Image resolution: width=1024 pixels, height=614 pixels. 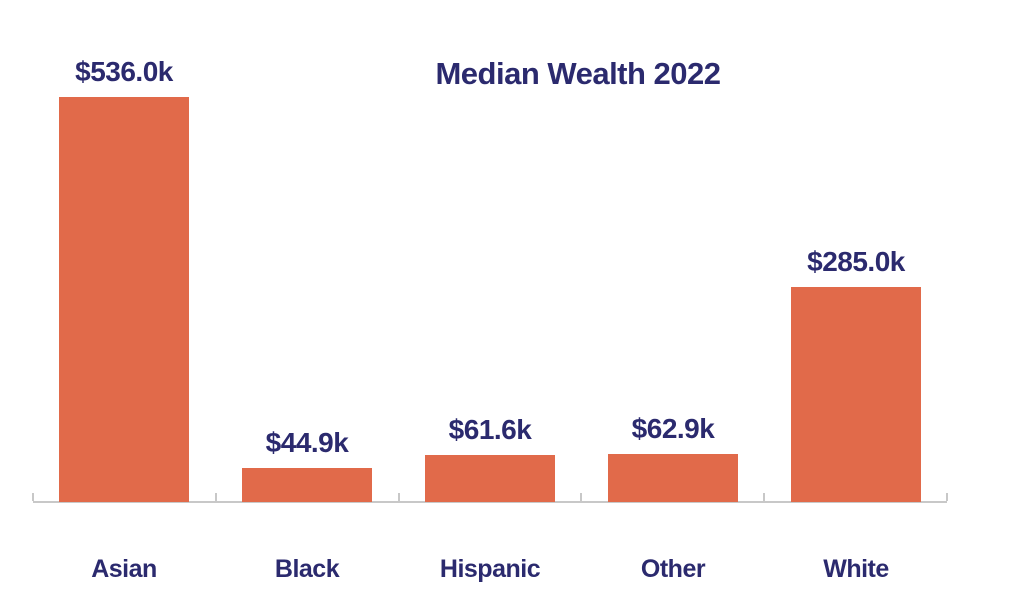 I want to click on category-label-hispanic: Hispanic, so click(x=490, y=569).